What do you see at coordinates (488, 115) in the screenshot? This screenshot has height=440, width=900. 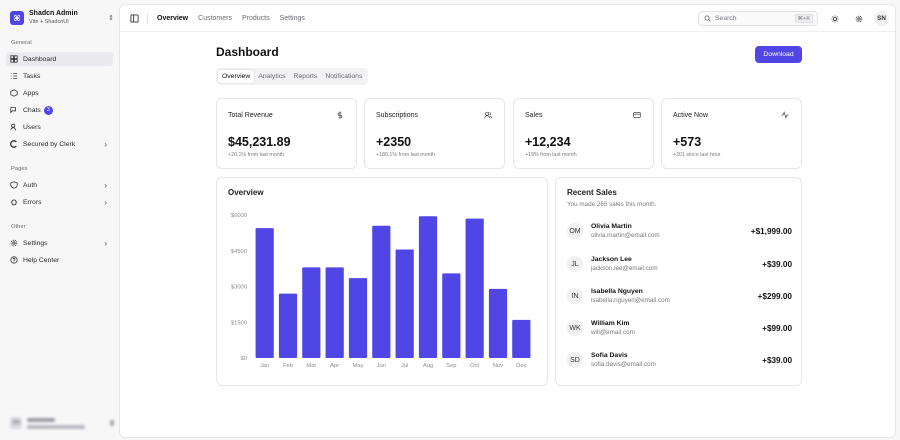 I see `users-icon` at bounding box center [488, 115].